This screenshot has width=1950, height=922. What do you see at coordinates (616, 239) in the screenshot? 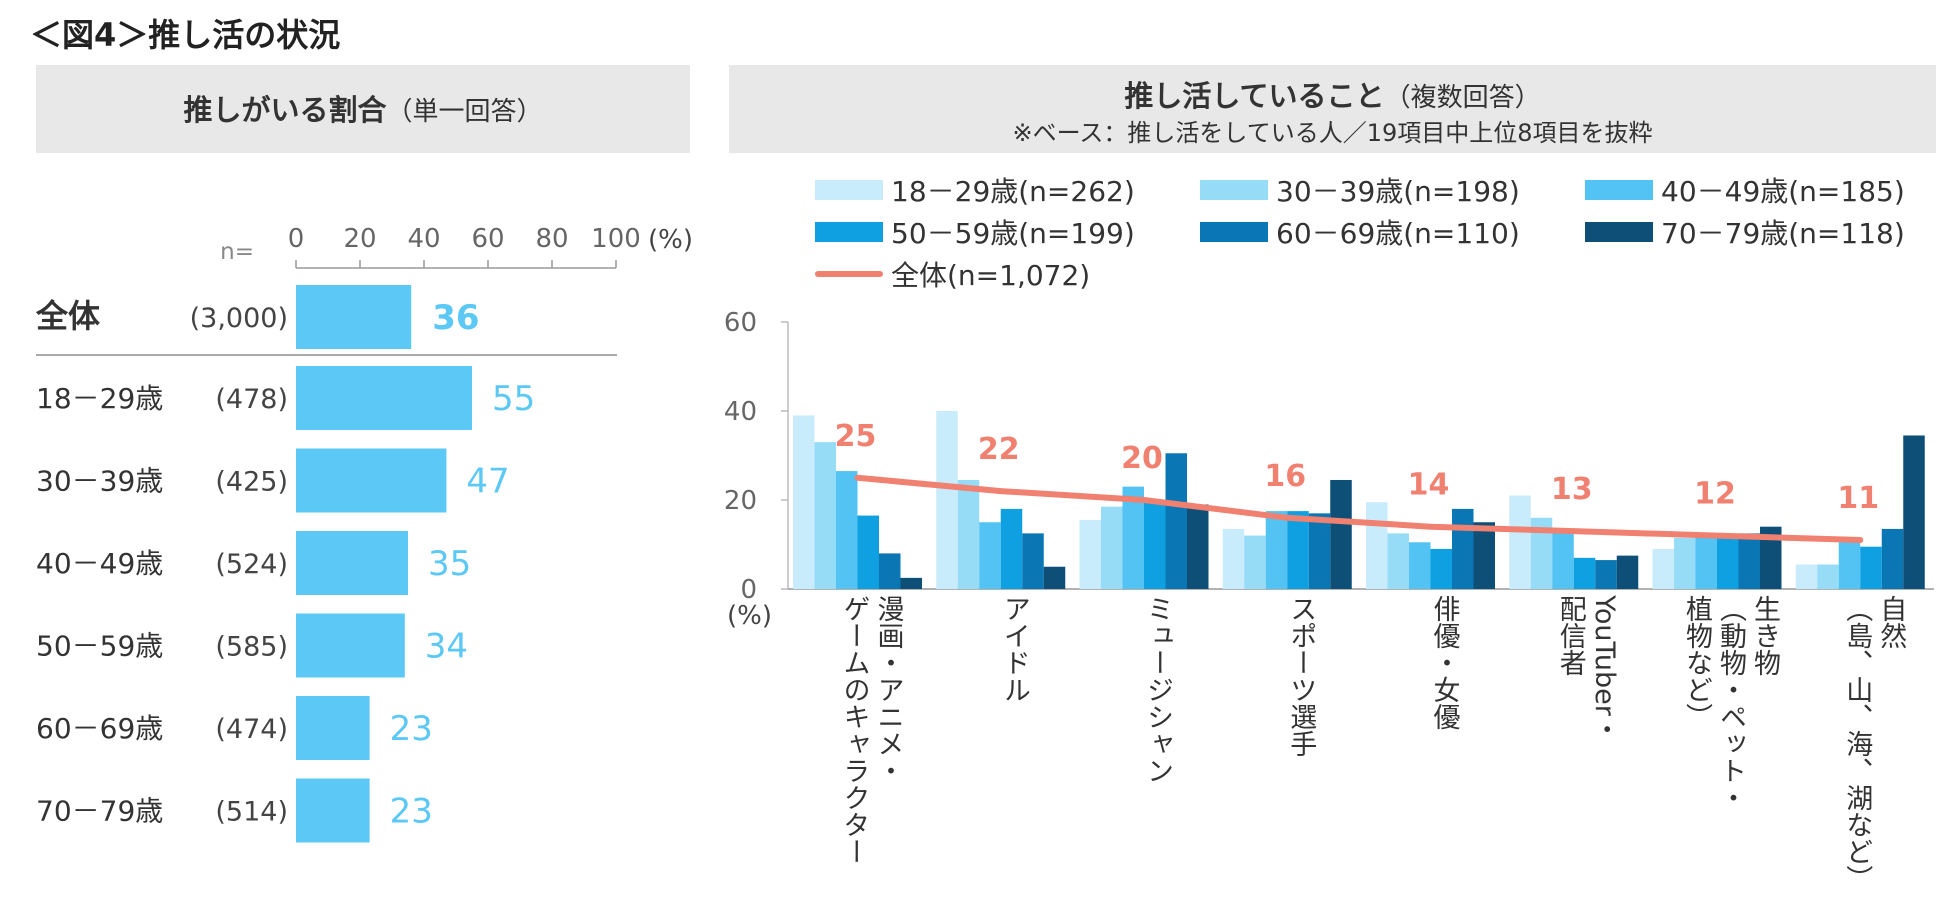
I see `left-x-tick-label: 100` at bounding box center [616, 239].